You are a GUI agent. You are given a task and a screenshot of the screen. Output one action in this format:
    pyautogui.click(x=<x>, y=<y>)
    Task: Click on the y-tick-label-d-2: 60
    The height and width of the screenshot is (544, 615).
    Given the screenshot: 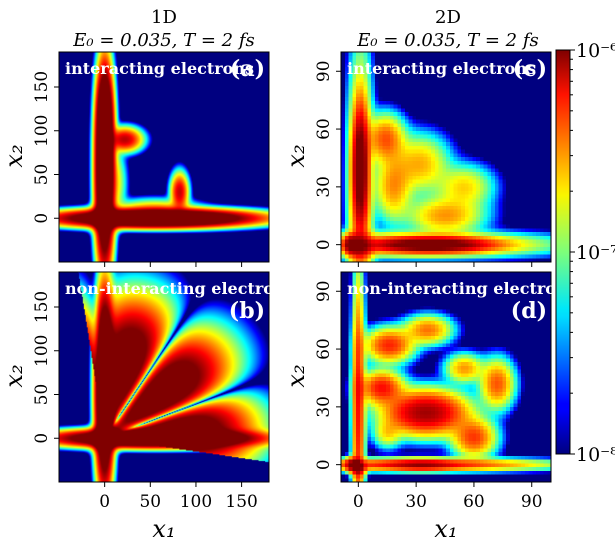 What is the action you would take?
    pyautogui.click(x=324, y=349)
    